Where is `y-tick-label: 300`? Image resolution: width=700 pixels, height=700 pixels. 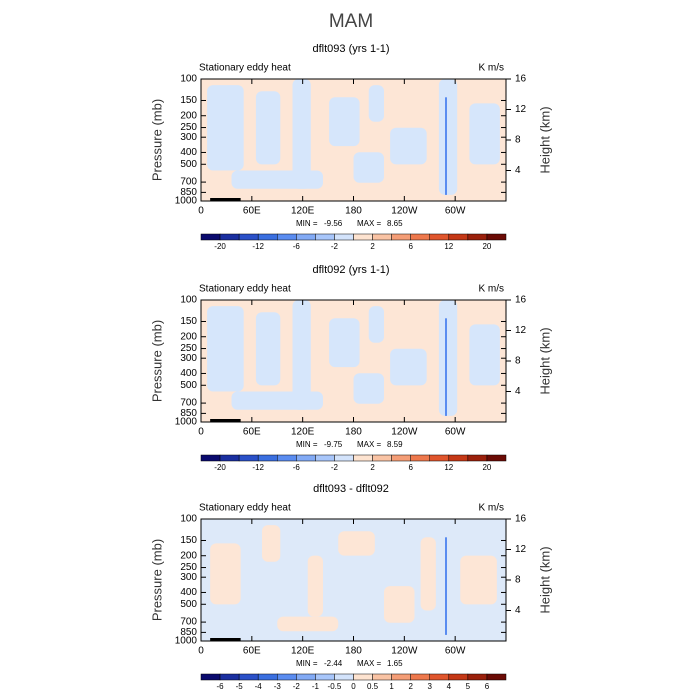 y-tick-label: 300 is located at coordinates (188, 137).